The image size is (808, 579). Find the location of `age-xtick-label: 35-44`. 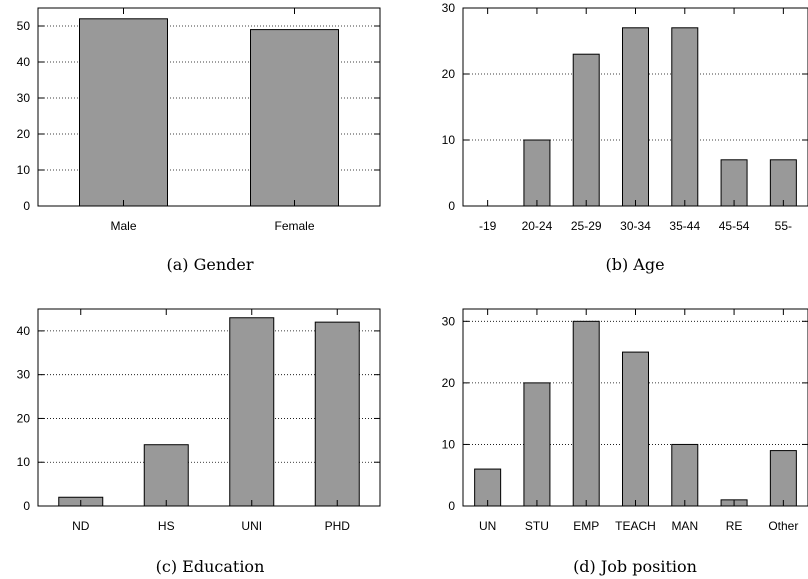

age-xtick-label: 35-44 is located at coordinates (684, 226).